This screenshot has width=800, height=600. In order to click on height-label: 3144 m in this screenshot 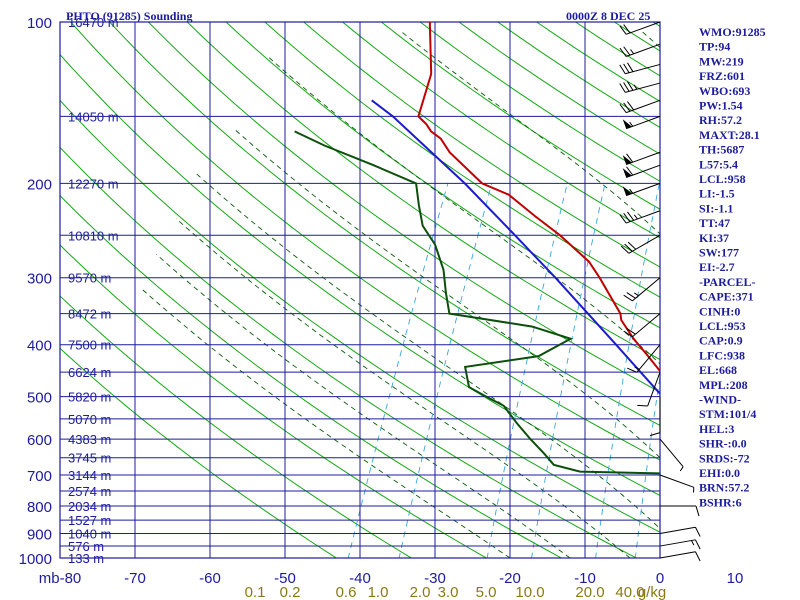, I will do `click(89, 475)`.